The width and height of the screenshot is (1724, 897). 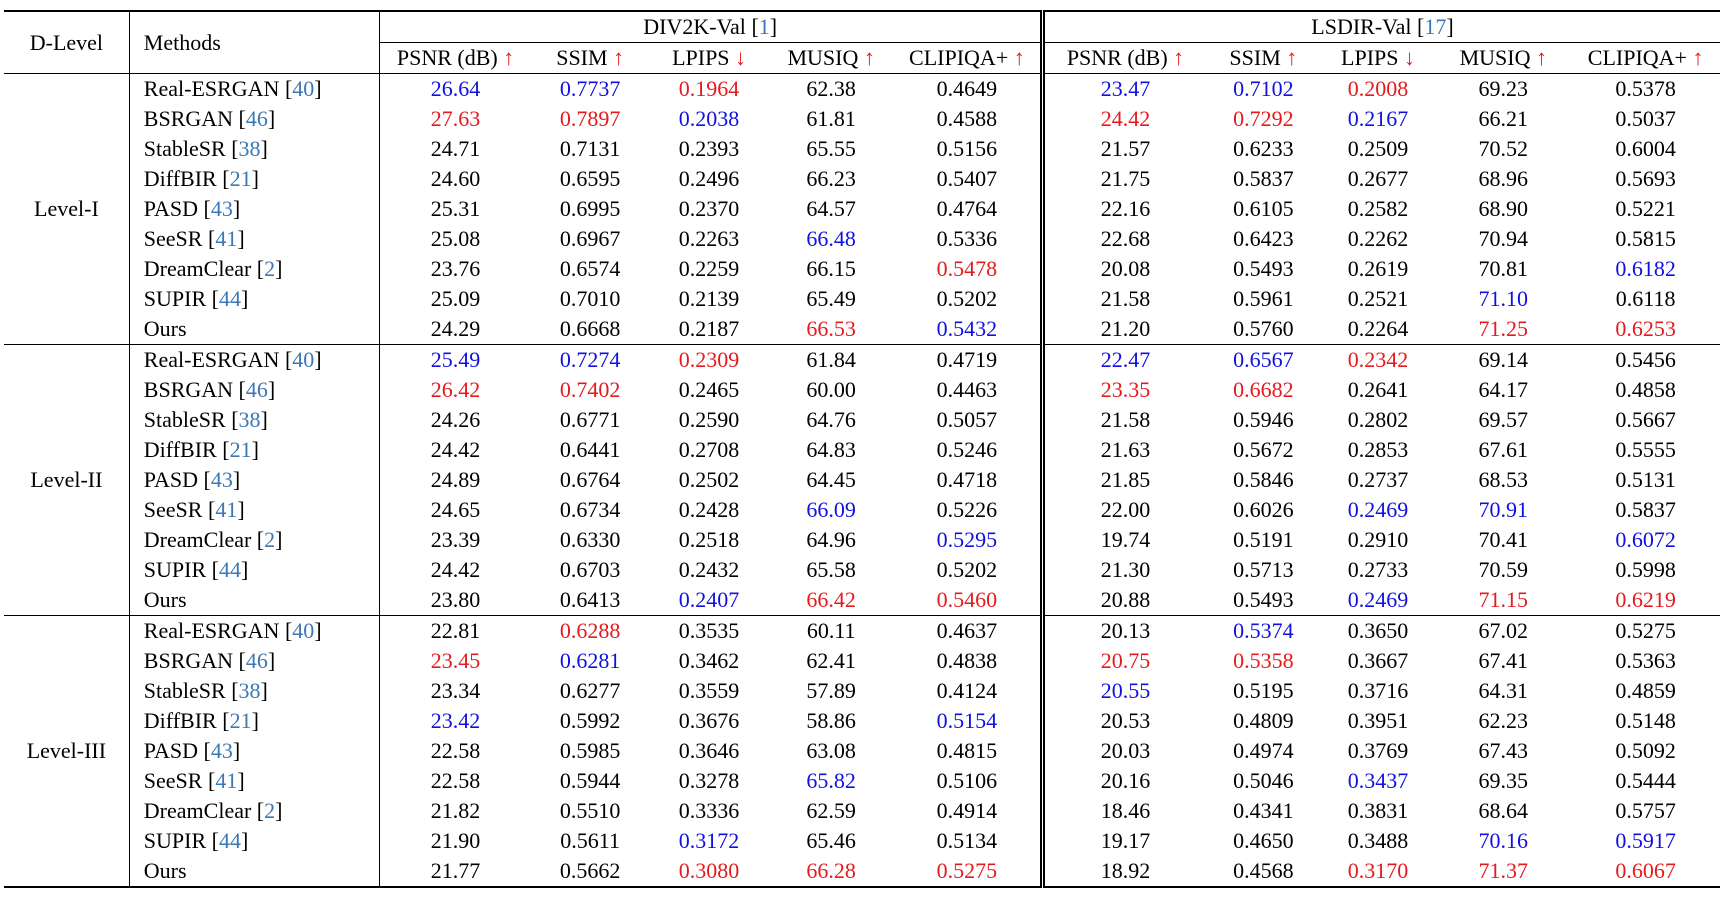 I want to click on metric-value: 21.63, so click(x=1122, y=450).